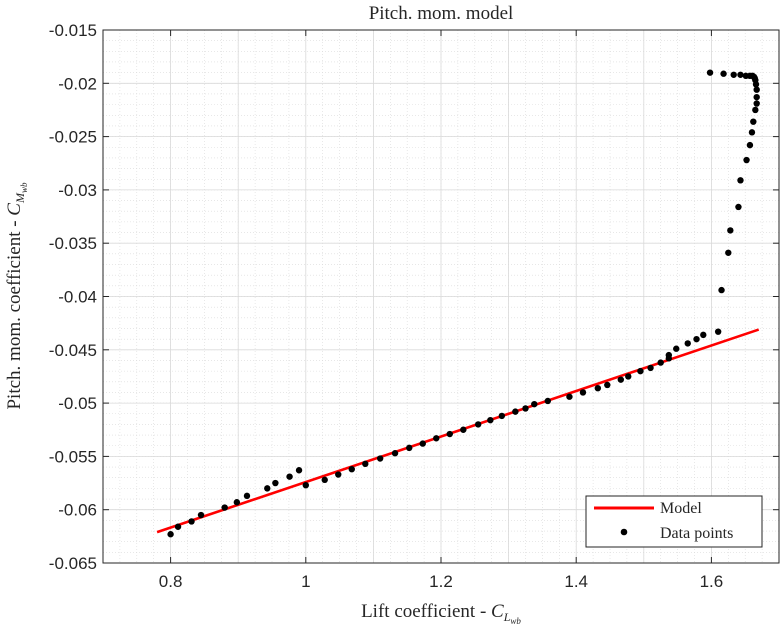 Image resolution: width=782 pixels, height=628 pixels. What do you see at coordinates (507, 617) in the screenshot?
I see `x-axis-title-sub: L` at bounding box center [507, 617].